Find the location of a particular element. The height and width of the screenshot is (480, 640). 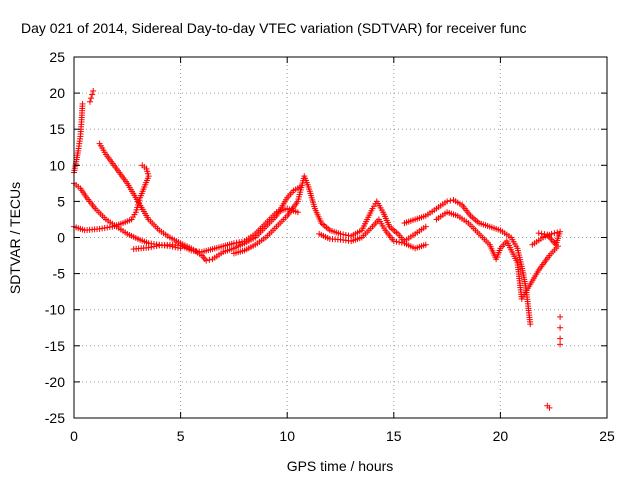

y-tick-label: 20 is located at coordinates (57, 93).